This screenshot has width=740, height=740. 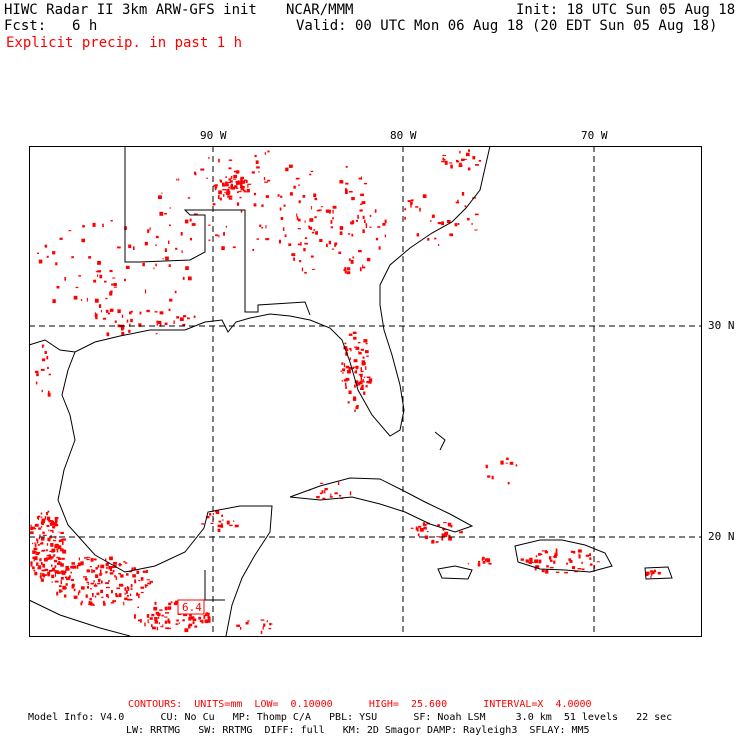 I want to click on lon-label-70w: 70 W, so click(x=594, y=135).